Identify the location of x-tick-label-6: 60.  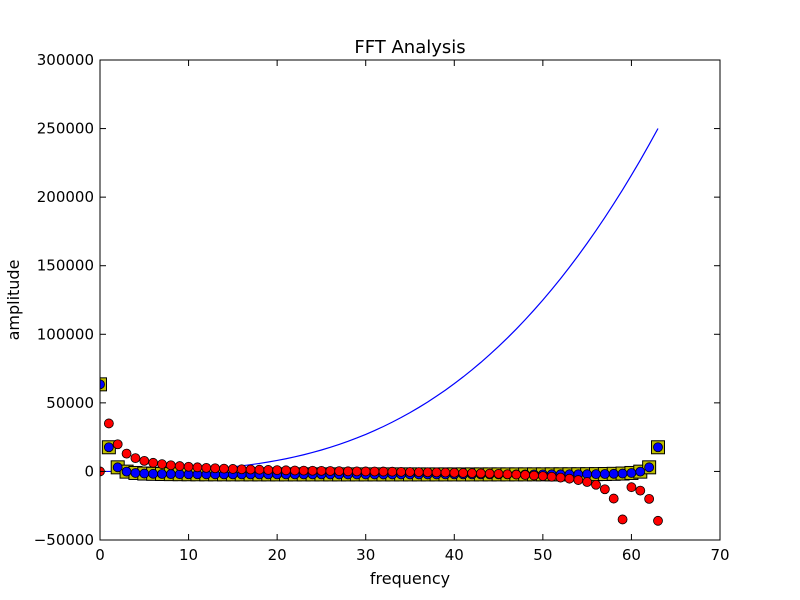
(631, 555).